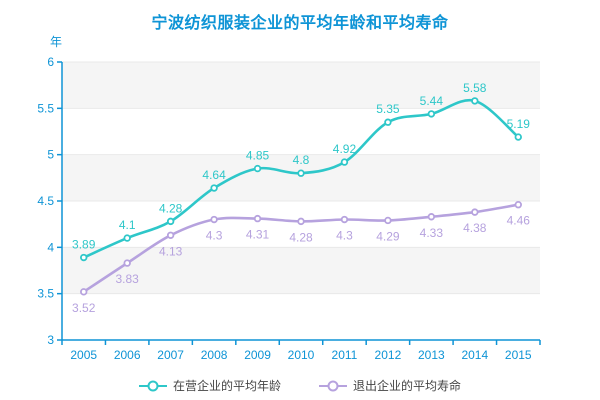 The height and width of the screenshot is (400, 600). I want to click on legend-item-series1: 在营企业的平均年龄, so click(209, 385).